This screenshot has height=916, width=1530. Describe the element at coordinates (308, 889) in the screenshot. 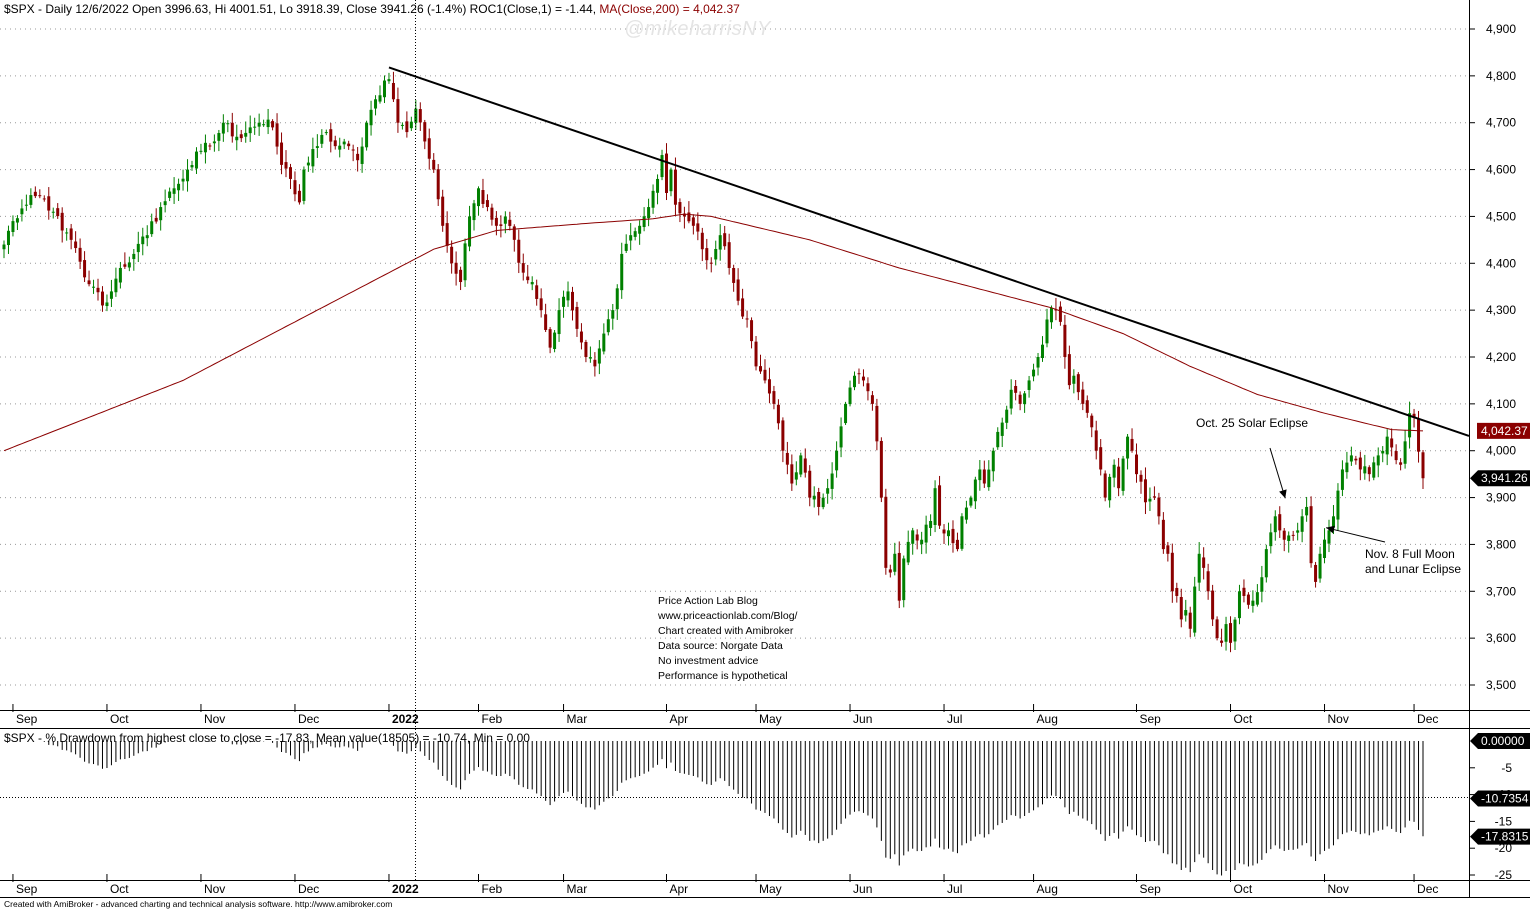

I see `x-tick-label: Dec` at that location.